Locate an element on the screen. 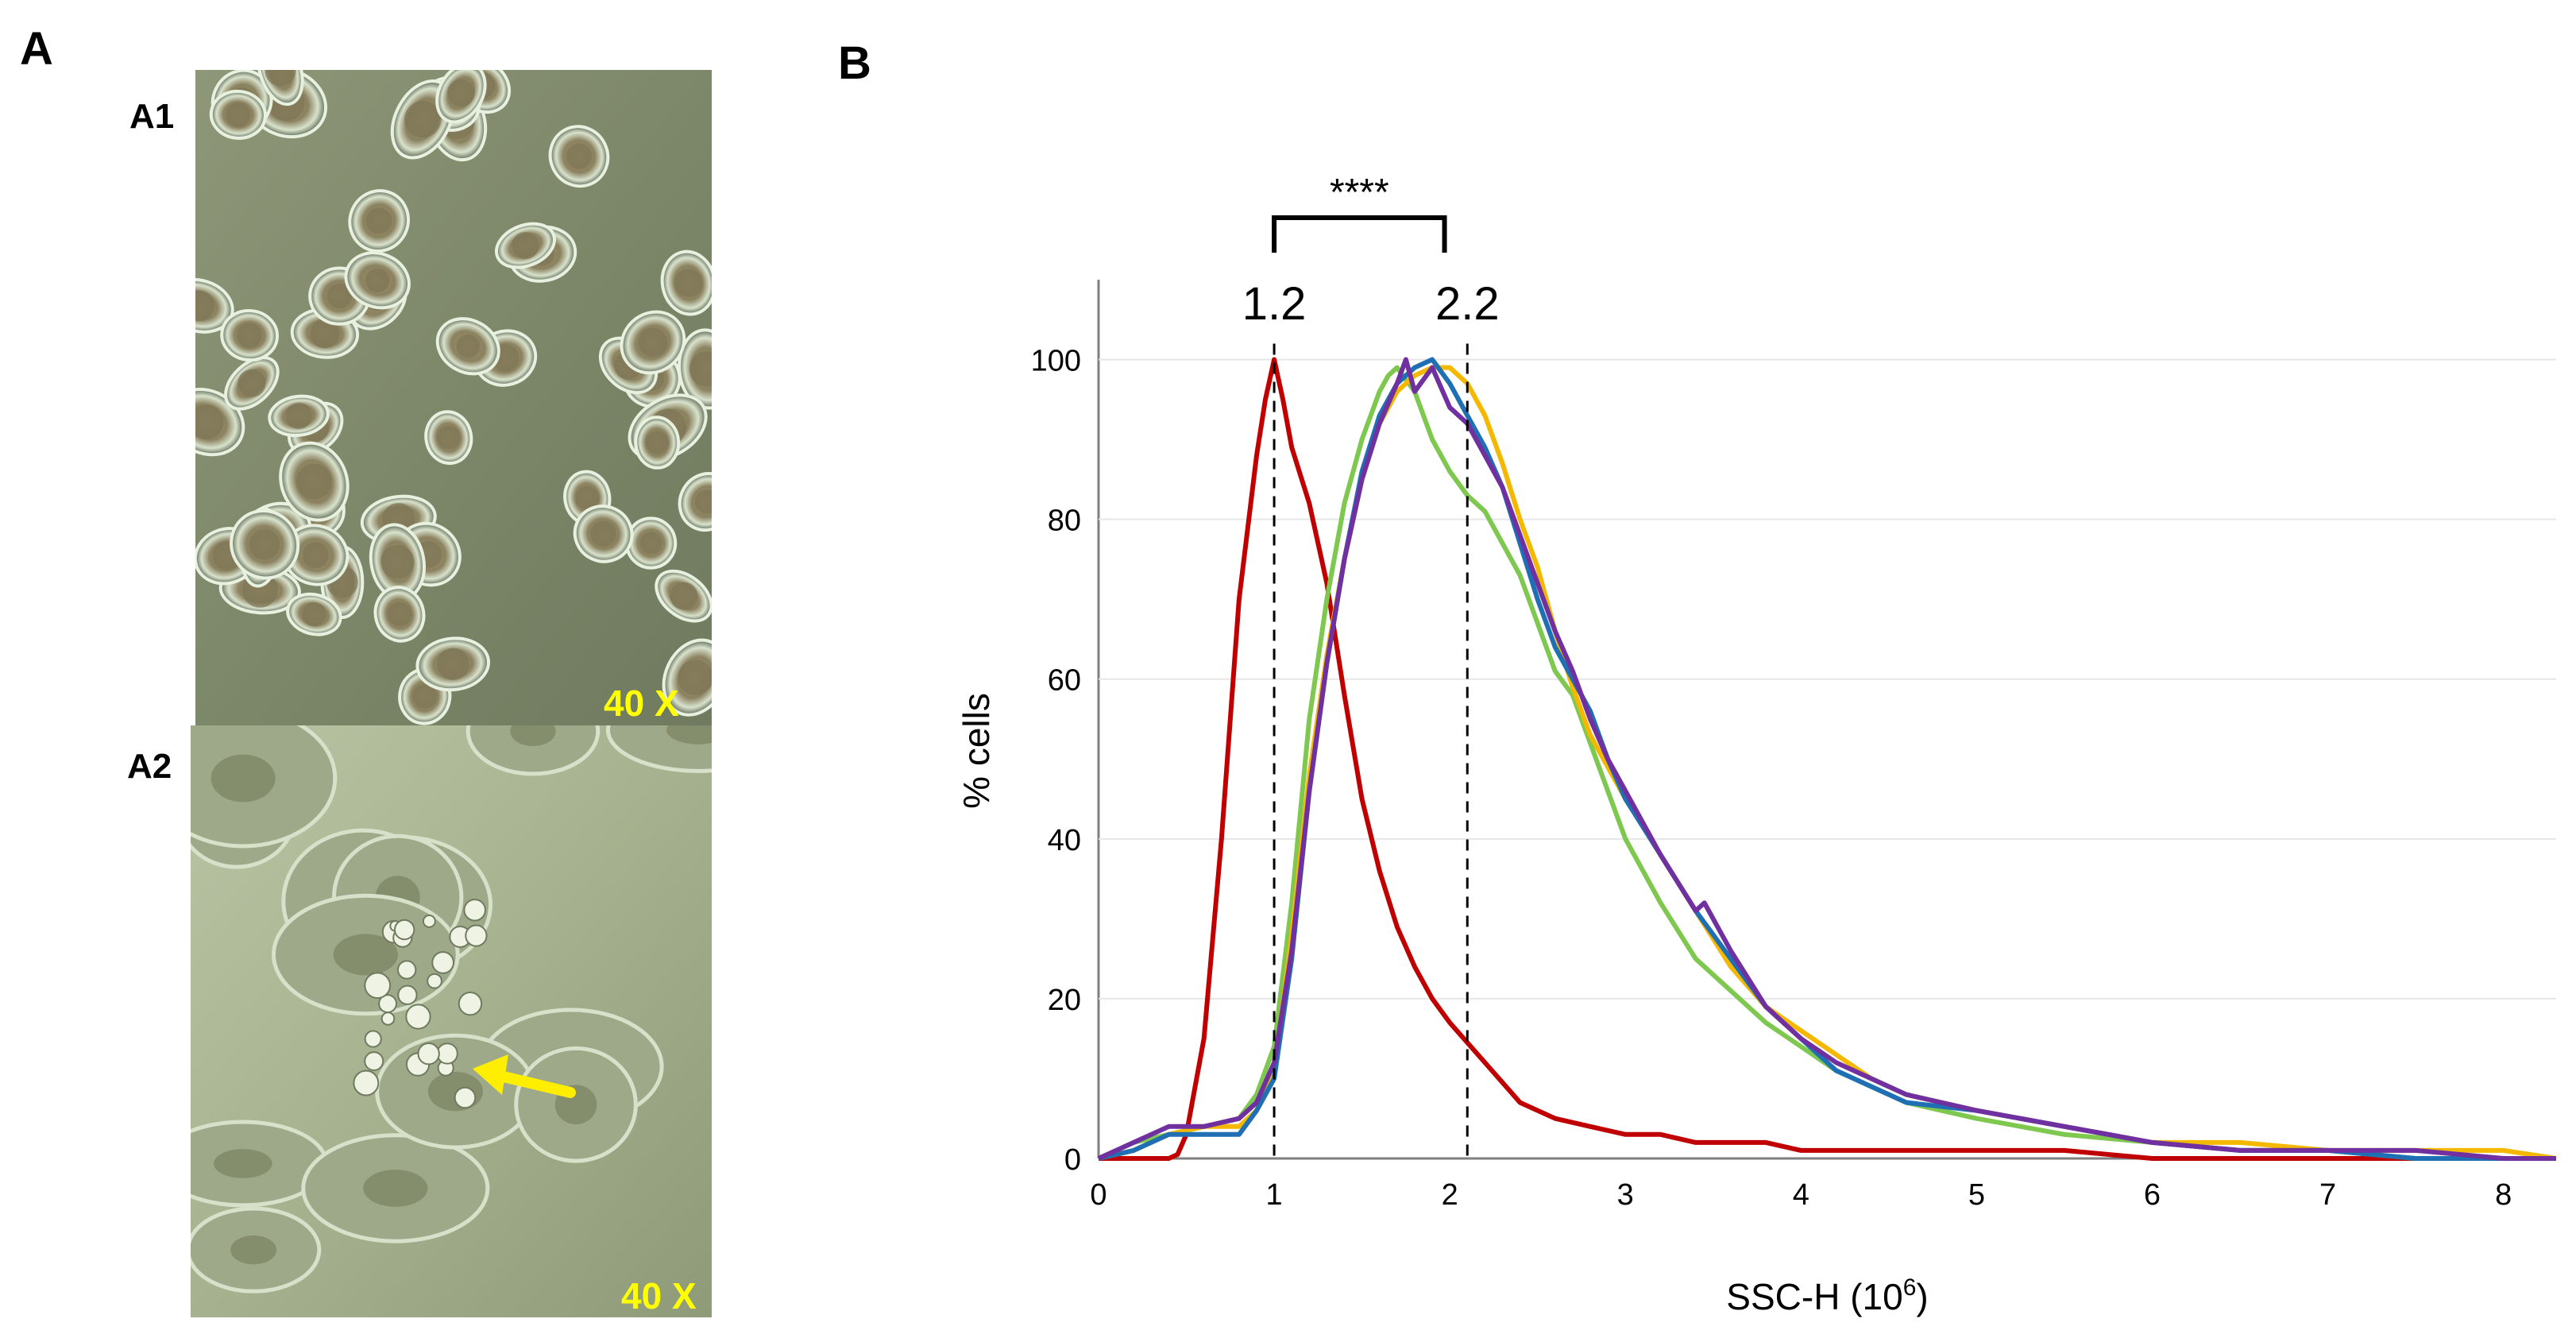  y-tick-label: 20 is located at coordinates (1064, 1000).